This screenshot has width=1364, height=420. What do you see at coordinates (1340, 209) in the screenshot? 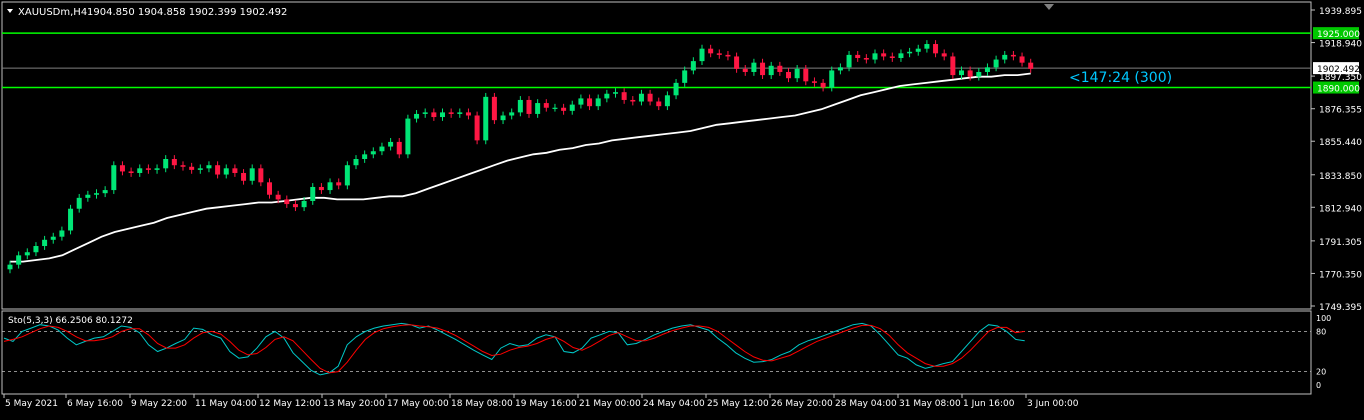
I see `price-axis-label: 1812.940` at bounding box center [1340, 209].